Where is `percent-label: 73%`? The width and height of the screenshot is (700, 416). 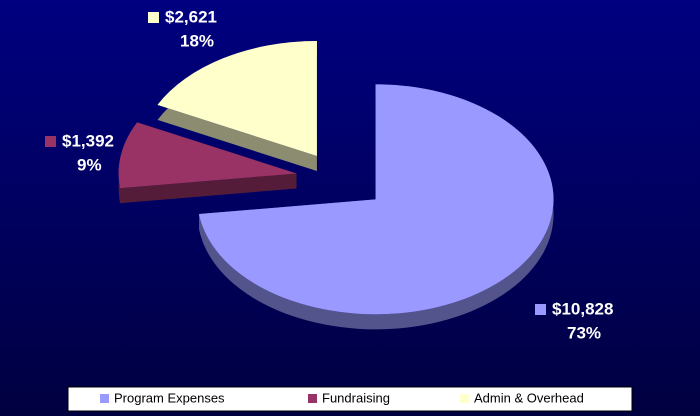 percent-label: 73% is located at coordinates (584, 332).